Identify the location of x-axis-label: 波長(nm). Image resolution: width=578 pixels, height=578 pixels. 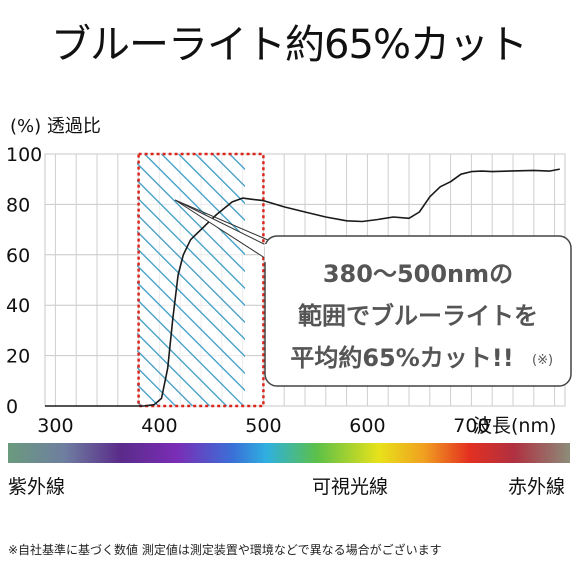
(514, 426).